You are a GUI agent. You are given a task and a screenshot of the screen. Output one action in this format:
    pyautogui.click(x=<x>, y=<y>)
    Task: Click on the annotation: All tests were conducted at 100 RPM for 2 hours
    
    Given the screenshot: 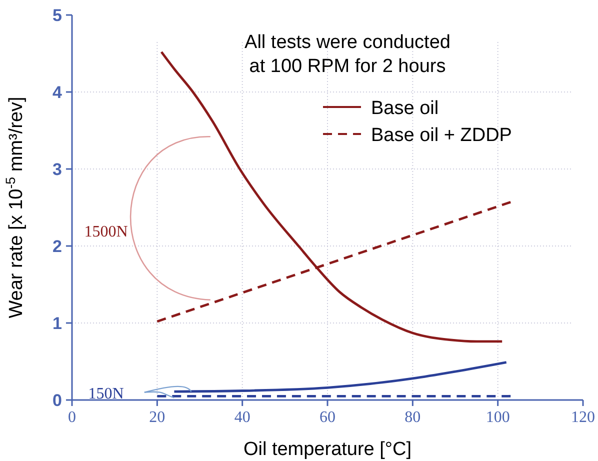 What is the action you would take?
    pyautogui.click(x=347, y=54)
    